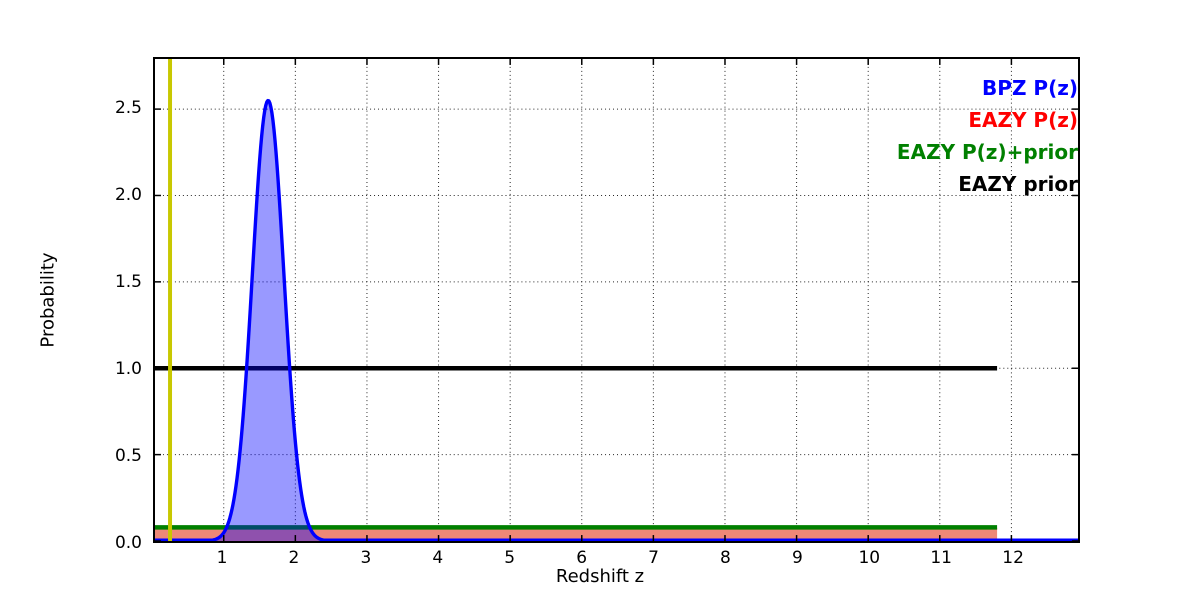 The image size is (1200, 600). What do you see at coordinates (128, 194) in the screenshot?
I see `y-tick-label: 2.0` at bounding box center [128, 194].